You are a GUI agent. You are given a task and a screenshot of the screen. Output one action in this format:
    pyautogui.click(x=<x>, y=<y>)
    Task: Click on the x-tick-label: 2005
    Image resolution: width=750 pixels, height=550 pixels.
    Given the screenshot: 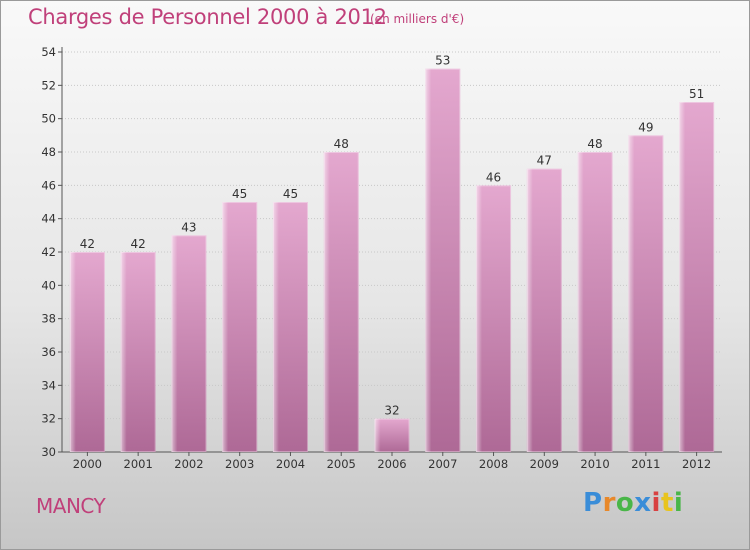 What is the action you would take?
    pyautogui.click(x=341, y=464)
    